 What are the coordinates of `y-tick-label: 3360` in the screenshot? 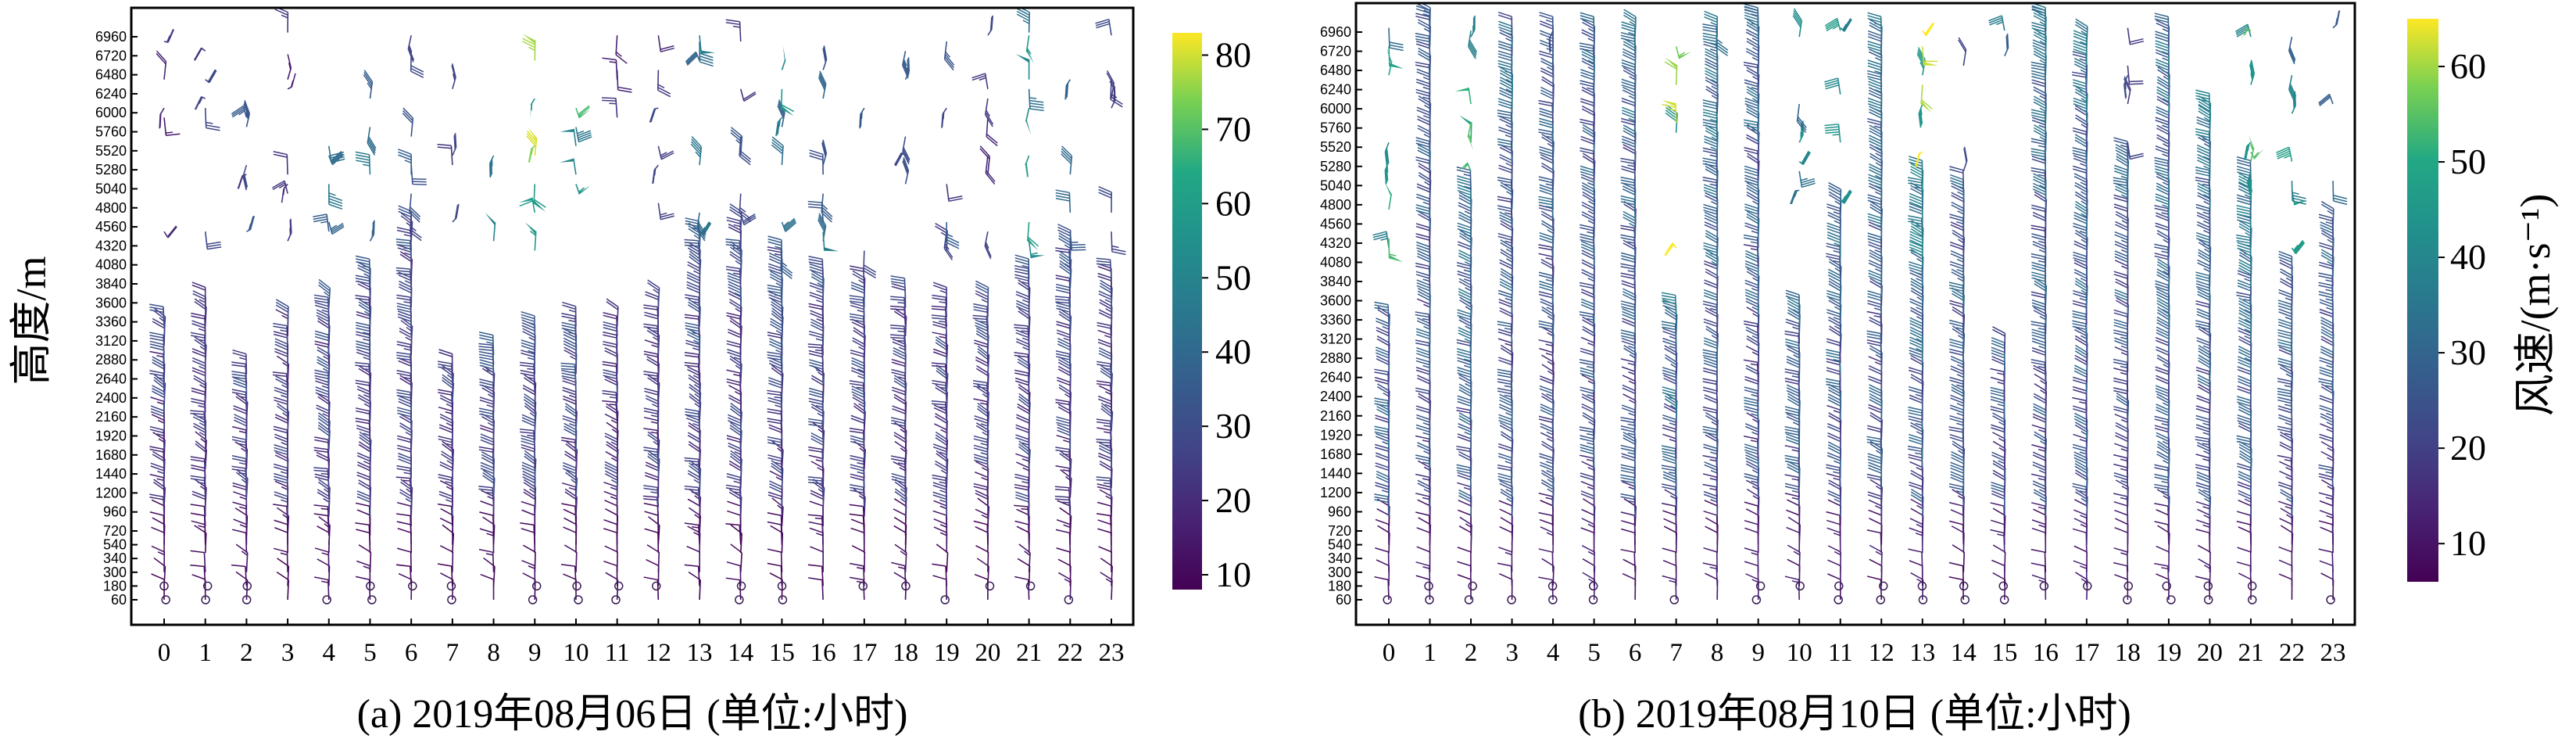 It's located at (111, 322).